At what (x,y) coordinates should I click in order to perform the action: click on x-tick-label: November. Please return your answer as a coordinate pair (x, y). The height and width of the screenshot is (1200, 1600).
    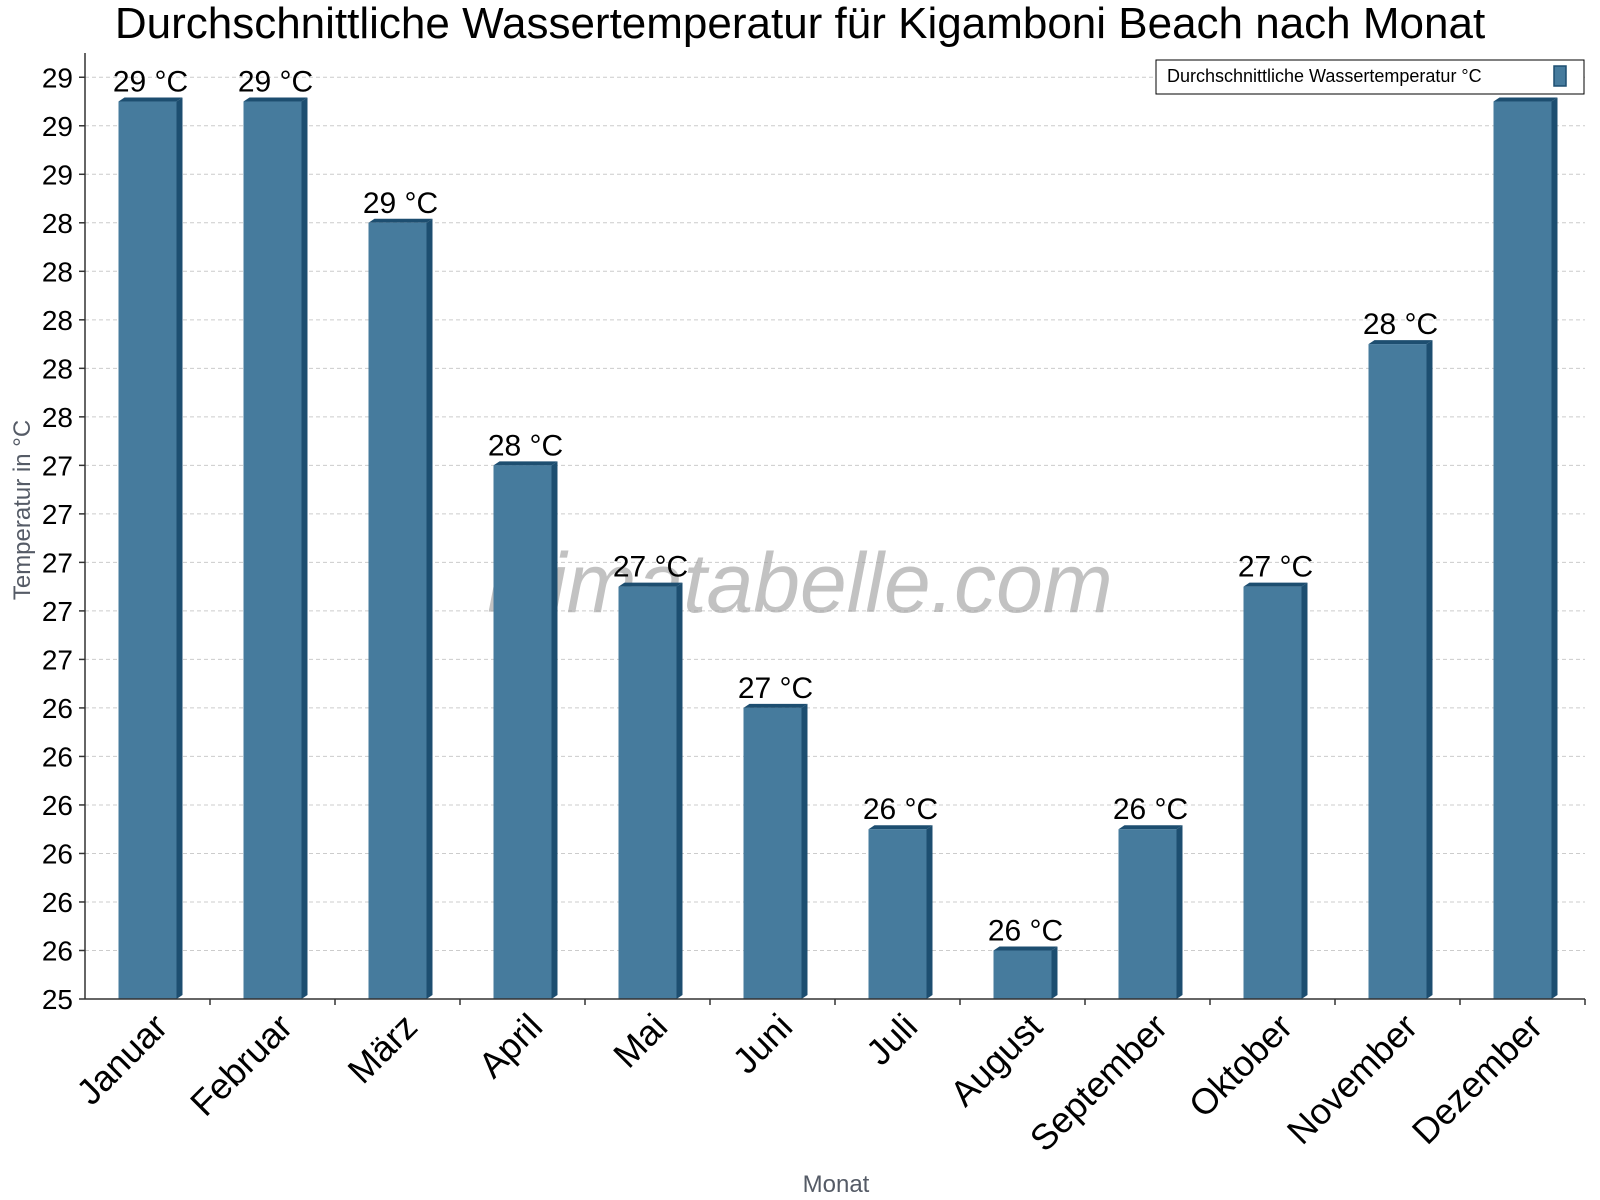
    Looking at the image, I should click on (1352, 1079).